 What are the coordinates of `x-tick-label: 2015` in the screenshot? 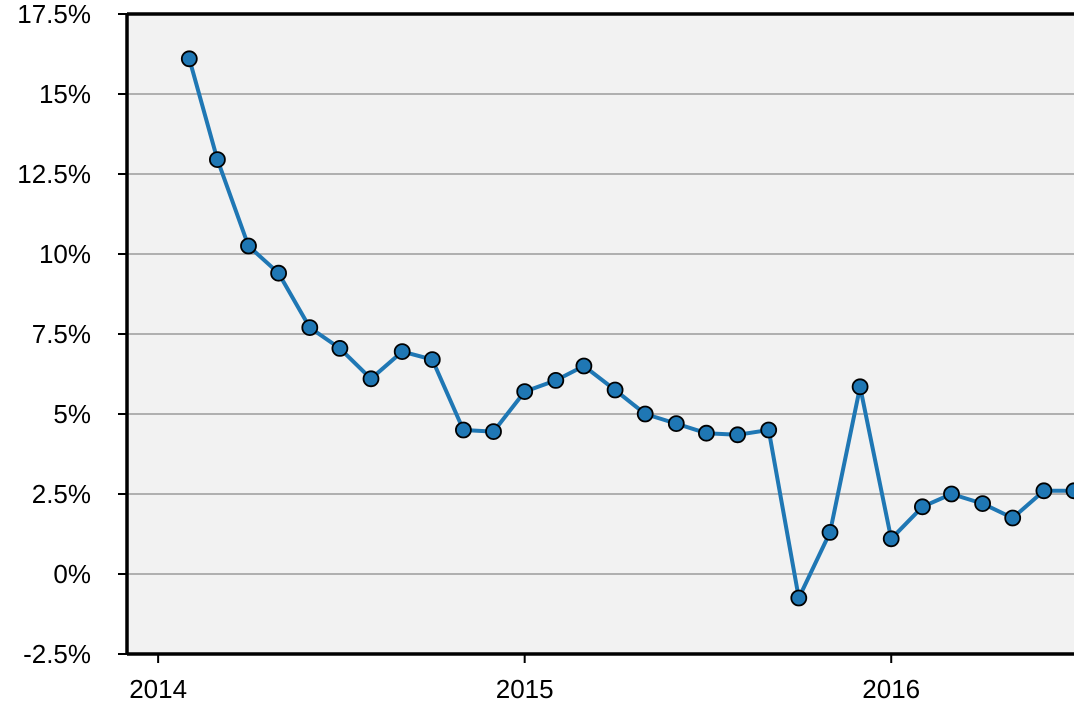 It's located at (525, 689).